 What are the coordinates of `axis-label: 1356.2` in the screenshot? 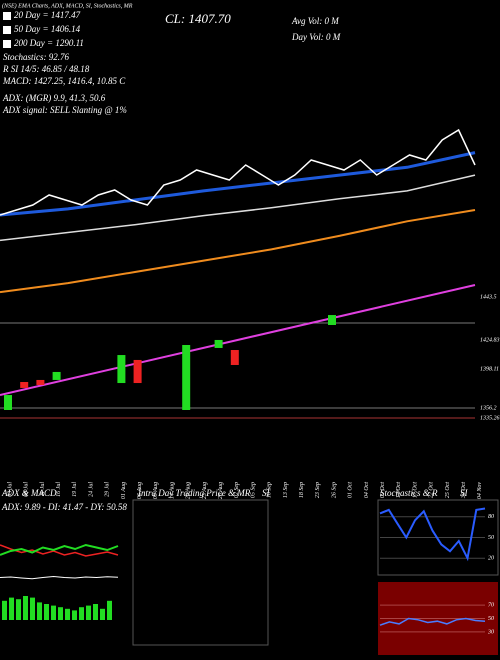 It's located at (488, 408).